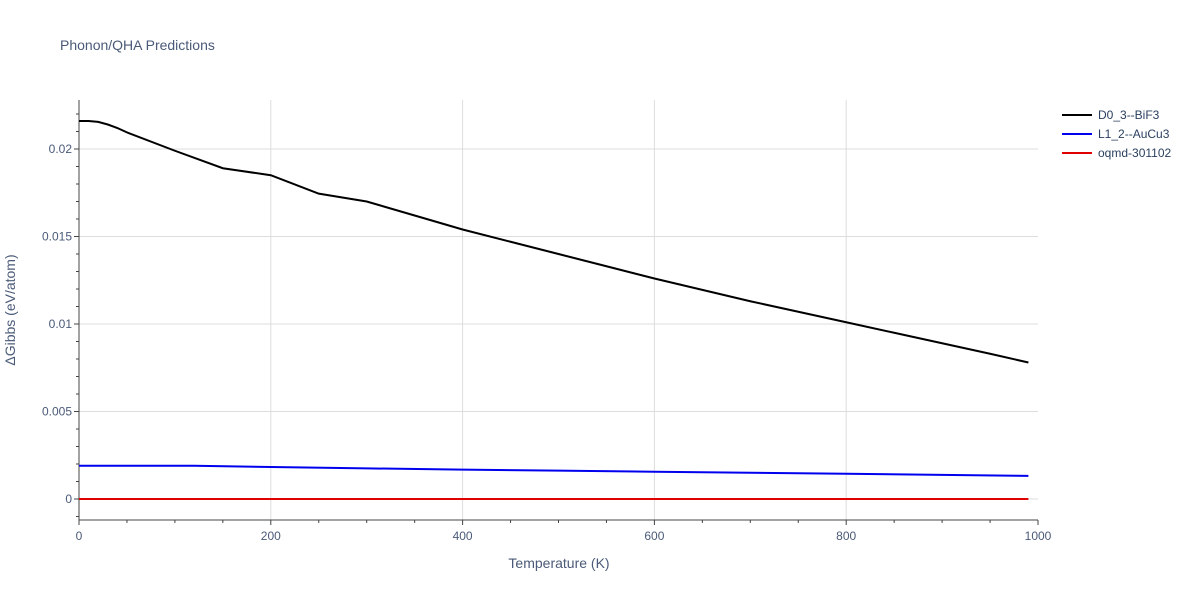 The height and width of the screenshot is (600, 1200). I want to click on legend-label: oqmd-301102, so click(1134, 153).